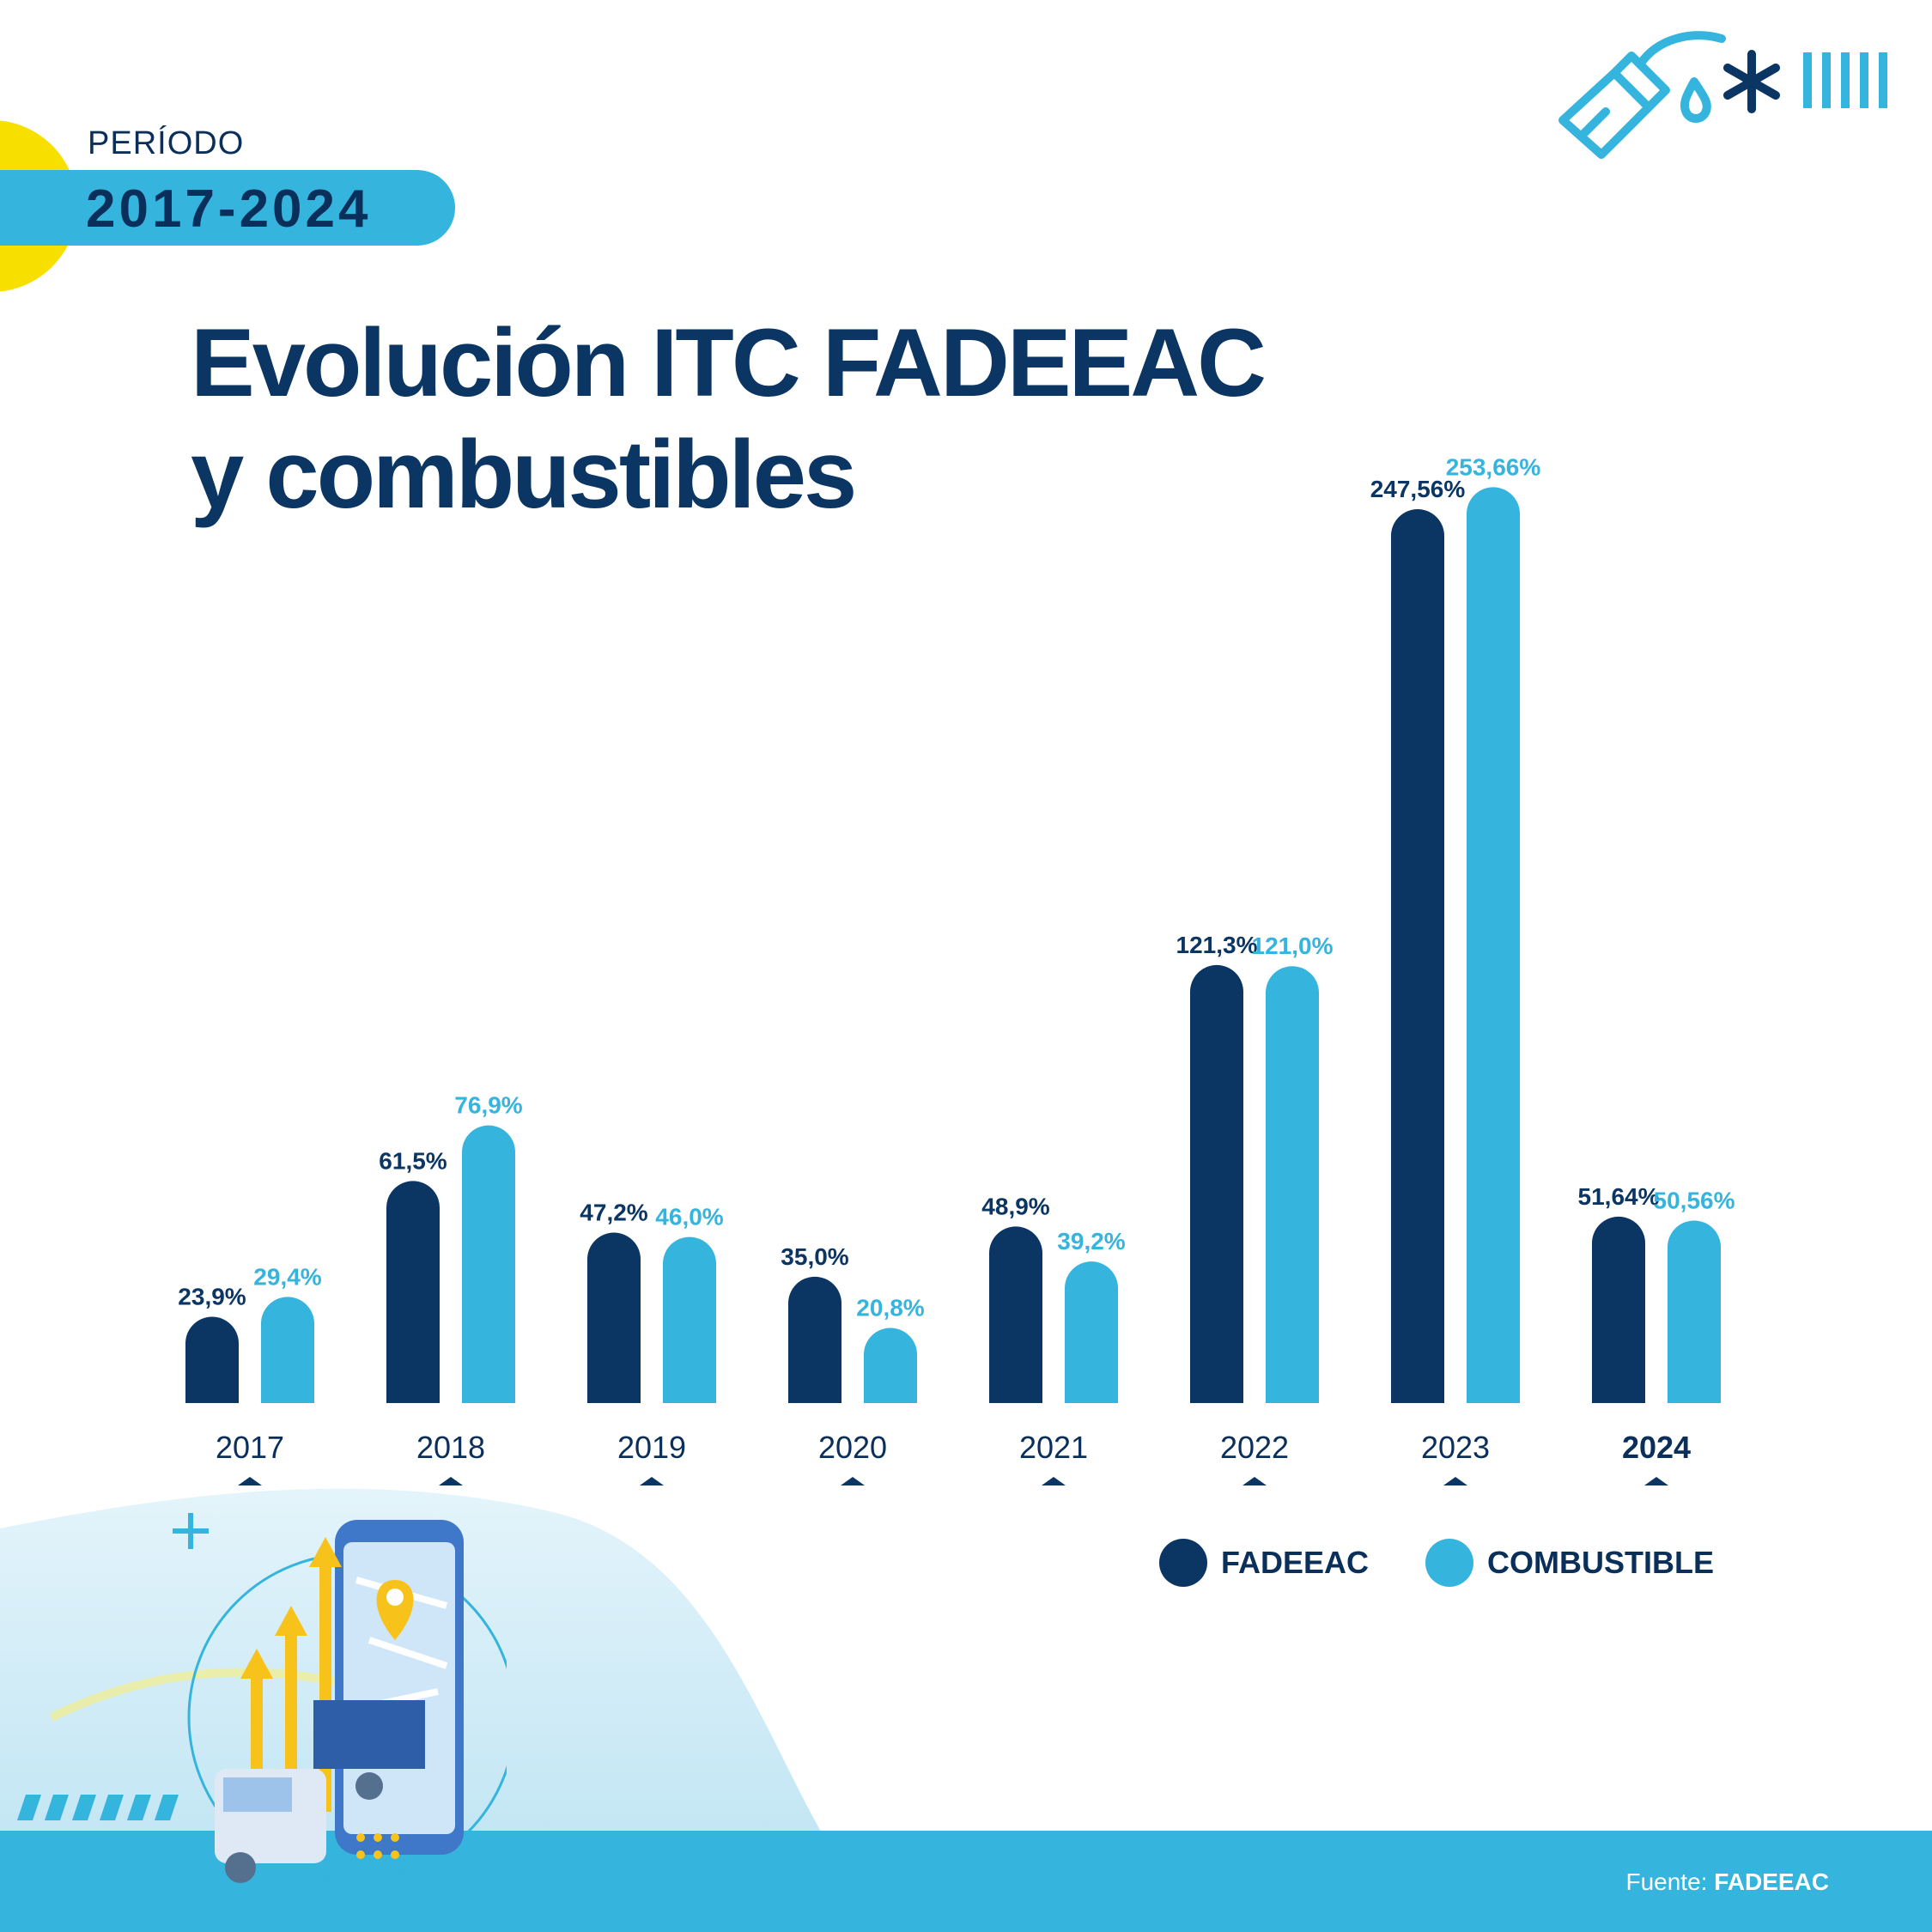  I want to click on tick-marker-2022, so click(1254, 1481).